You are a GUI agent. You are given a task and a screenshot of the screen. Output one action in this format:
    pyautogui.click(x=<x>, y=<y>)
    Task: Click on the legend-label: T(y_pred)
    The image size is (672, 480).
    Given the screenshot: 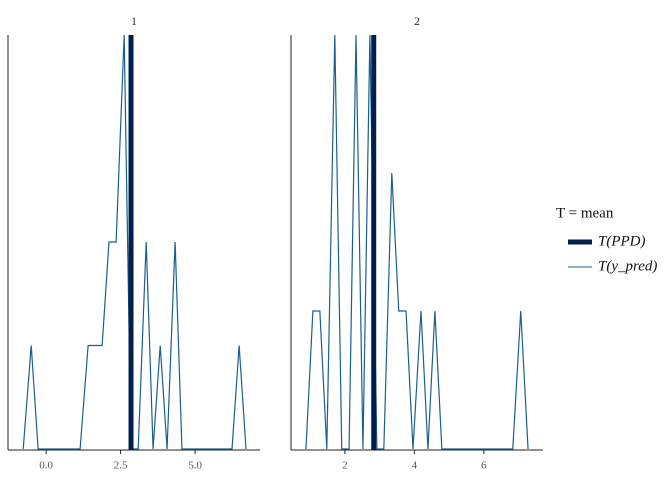 What is the action you would take?
    pyautogui.click(x=627, y=266)
    